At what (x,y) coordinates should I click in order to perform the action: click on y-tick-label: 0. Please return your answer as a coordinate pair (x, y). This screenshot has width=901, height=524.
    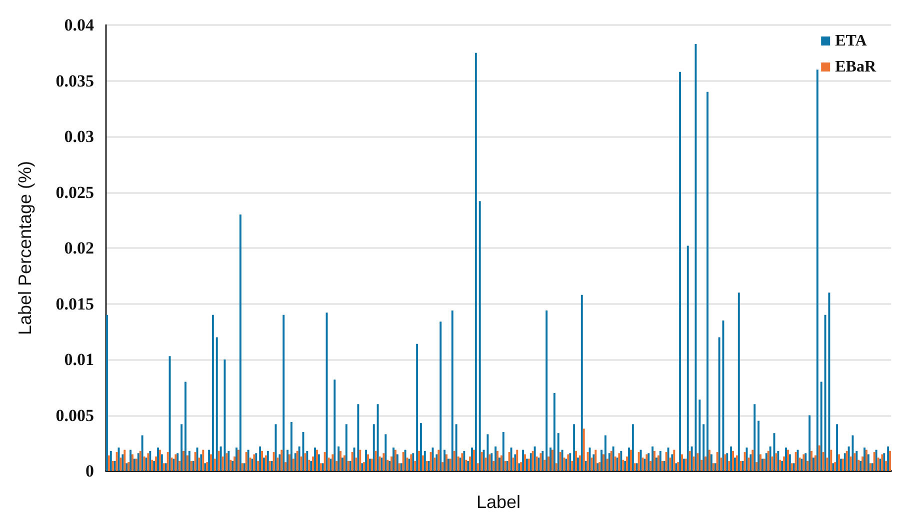
    Looking at the image, I should click on (90, 471).